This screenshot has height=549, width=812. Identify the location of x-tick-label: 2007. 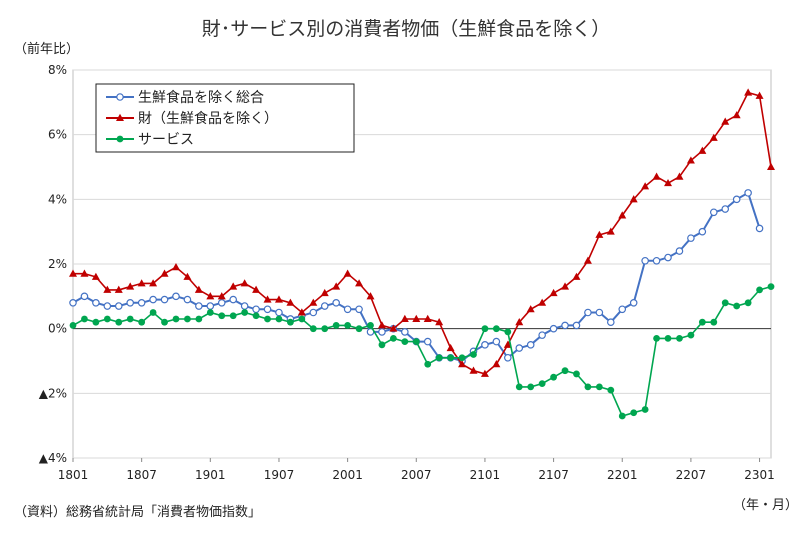
(416, 475).